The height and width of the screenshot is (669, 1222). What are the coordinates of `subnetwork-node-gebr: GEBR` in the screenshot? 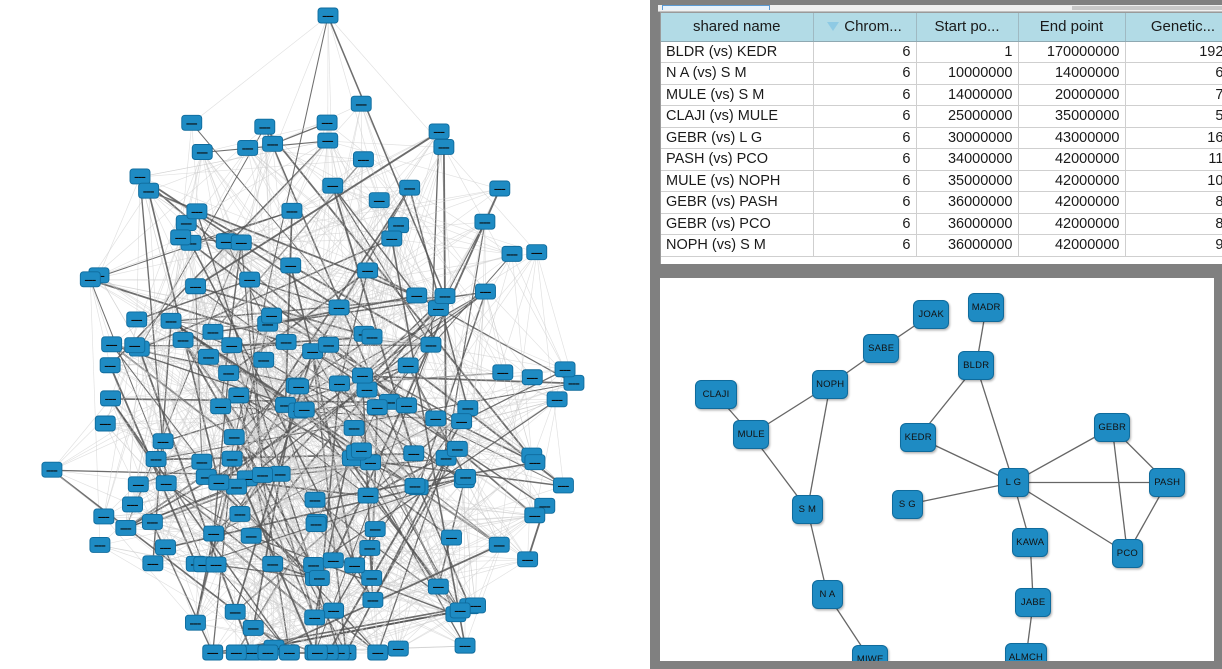 It's located at (1112, 427).